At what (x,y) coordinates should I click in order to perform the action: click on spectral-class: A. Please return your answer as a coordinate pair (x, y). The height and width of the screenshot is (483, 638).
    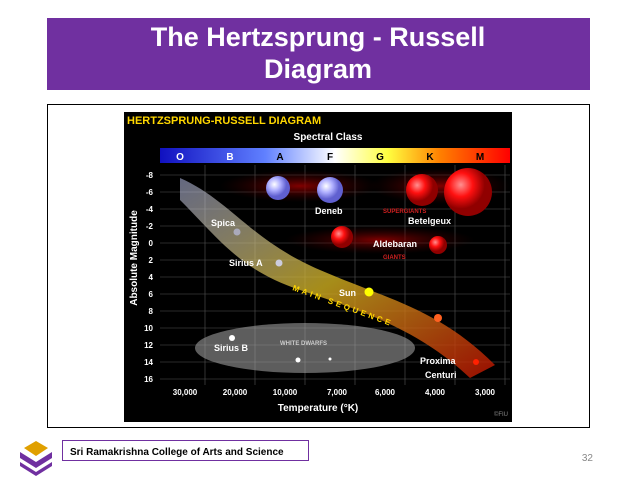
    Looking at the image, I should click on (279, 157).